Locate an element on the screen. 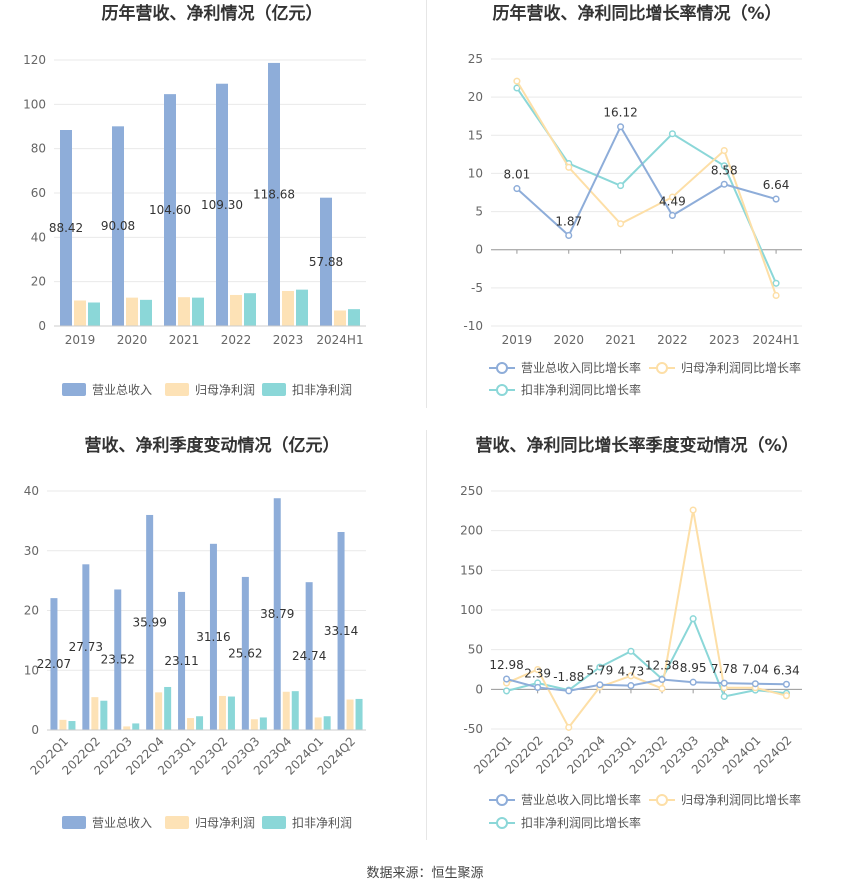  chart-title: 营收、净利季度变动情况（亿元） is located at coordinates (212, 445).